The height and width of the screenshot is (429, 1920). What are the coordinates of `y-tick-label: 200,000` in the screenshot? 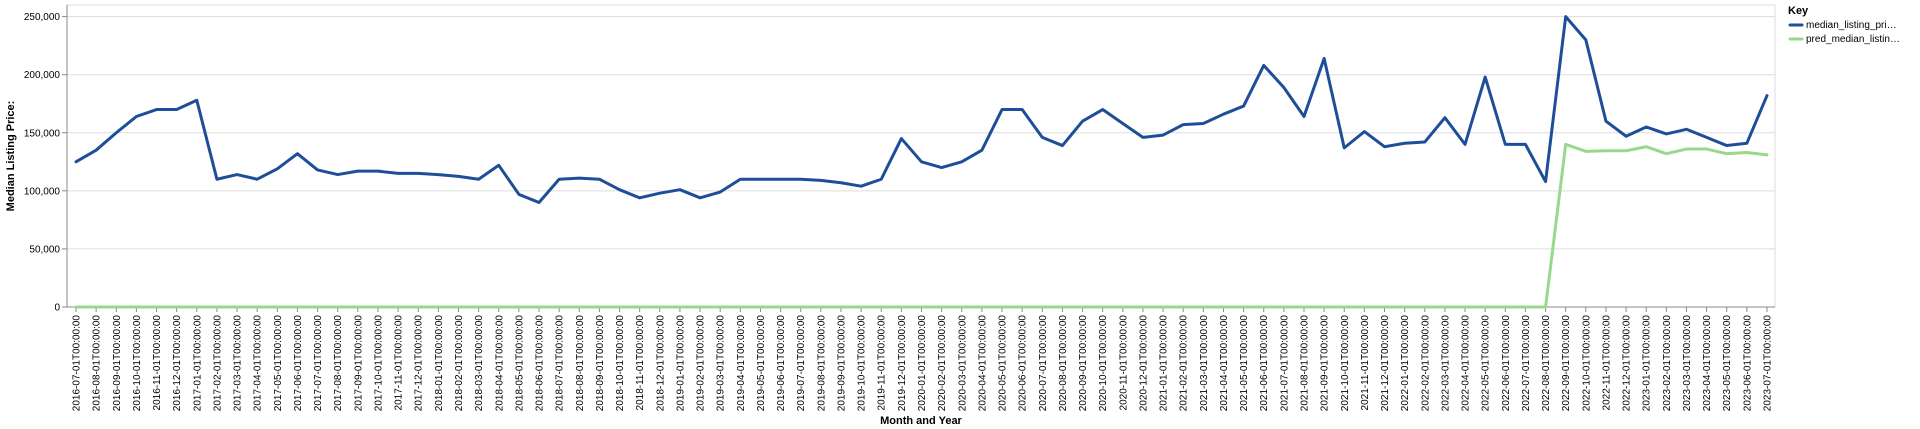 It's located at (42, 75).